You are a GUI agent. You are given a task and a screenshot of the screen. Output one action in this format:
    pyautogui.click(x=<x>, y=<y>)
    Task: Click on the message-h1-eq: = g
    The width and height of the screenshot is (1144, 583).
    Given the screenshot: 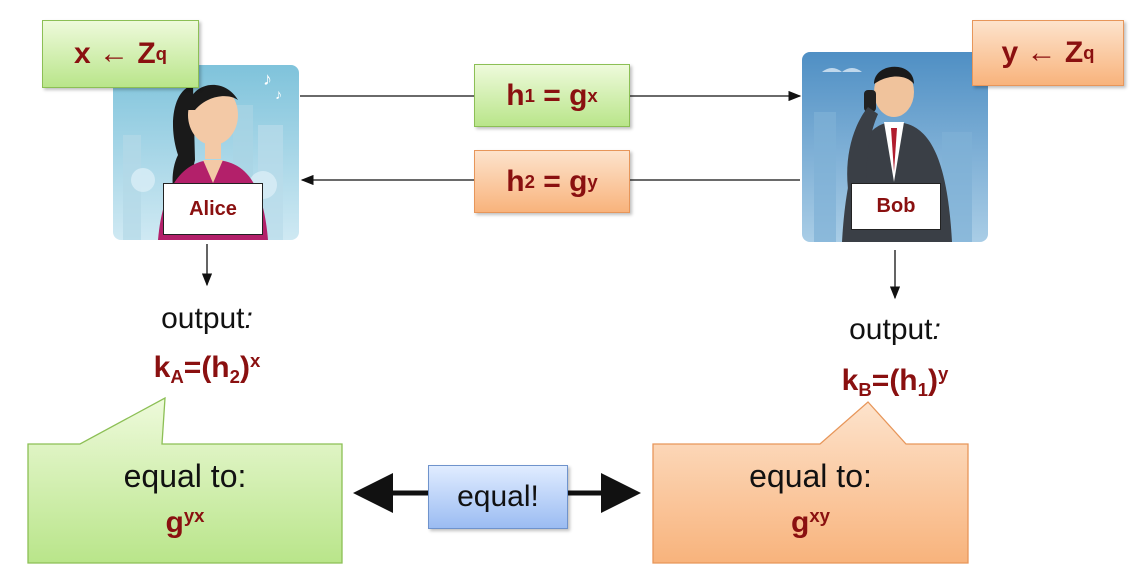 What is the action you would take?
    pyautogui.click(x=561, y=95)
    